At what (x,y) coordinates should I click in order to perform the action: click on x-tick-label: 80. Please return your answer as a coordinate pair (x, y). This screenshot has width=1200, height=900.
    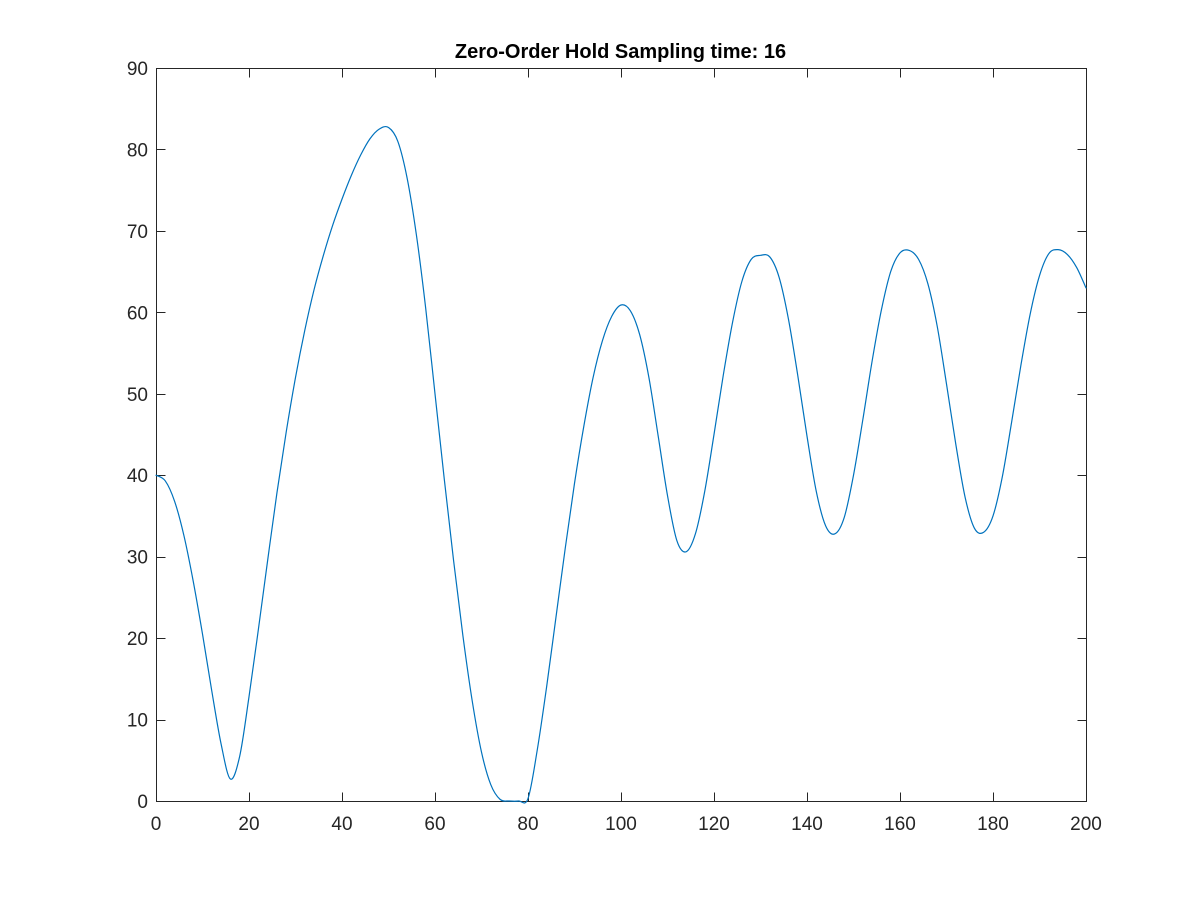
    Looking at the image, I should click on (527, 824).